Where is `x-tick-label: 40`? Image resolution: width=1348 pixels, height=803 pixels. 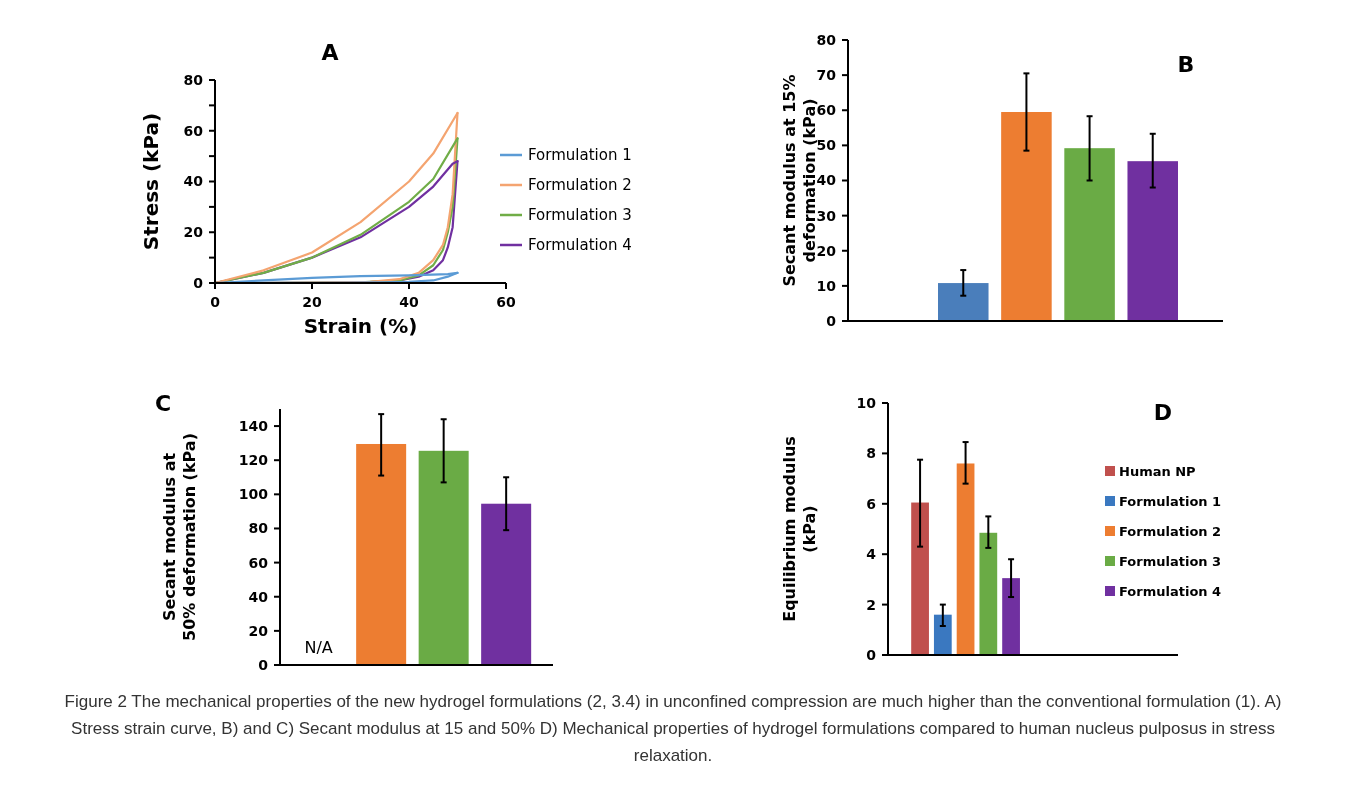
x-tick-label: 40 is located at coordinates (409, 302).